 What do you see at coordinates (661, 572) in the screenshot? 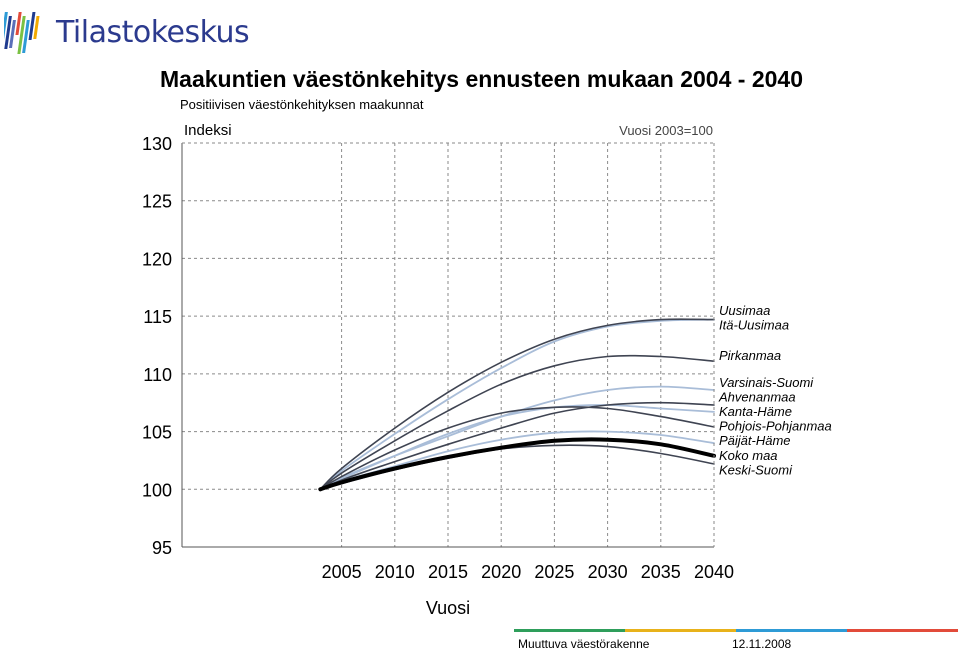
I see `x-tick-label: 2035` at bounding box center [661, 572].